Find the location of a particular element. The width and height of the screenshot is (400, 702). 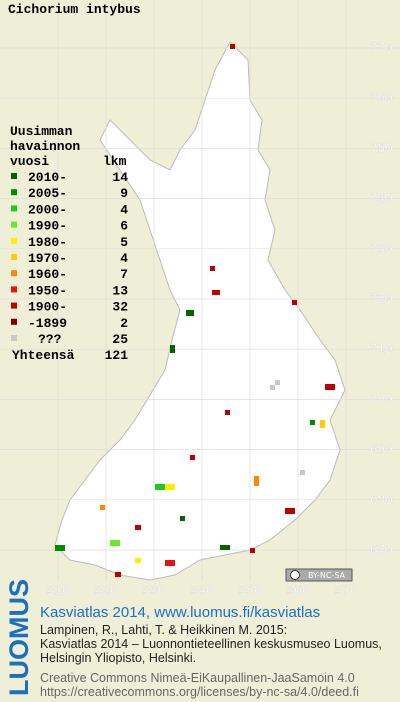

legend-col-count: lkm is located at coordinates (115, 161).